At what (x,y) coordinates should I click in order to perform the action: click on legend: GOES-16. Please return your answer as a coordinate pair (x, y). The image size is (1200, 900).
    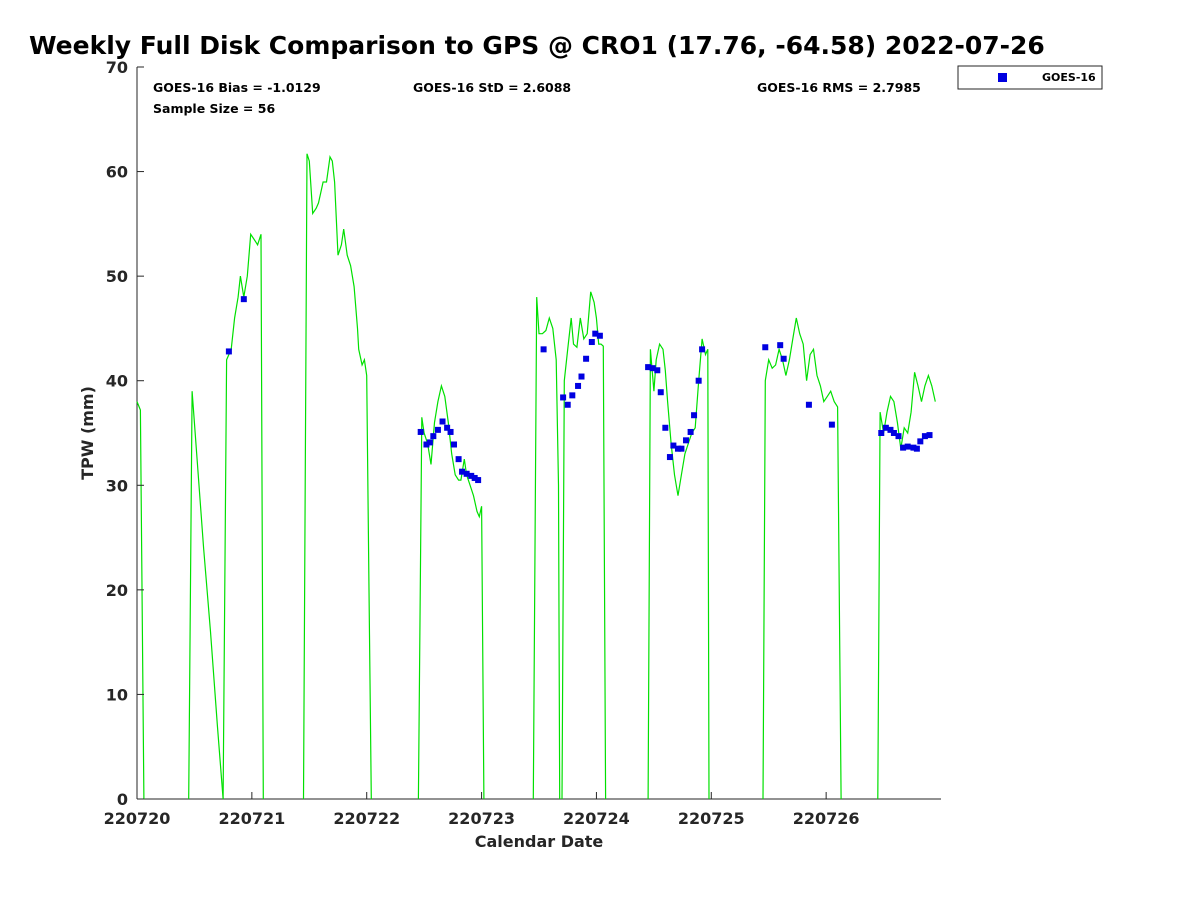
    Looking at the image, I should click on (1030, 77).